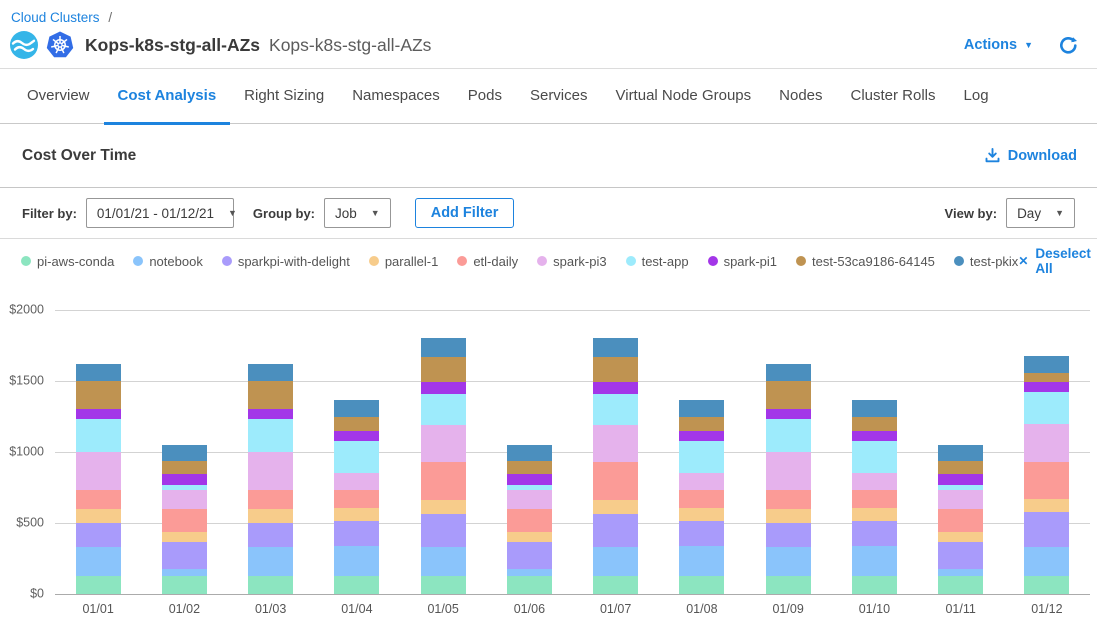 The width and height of the screenshot is (1097, 634). I want to click on add-filter-button: Add Filter, so click(464, 213).